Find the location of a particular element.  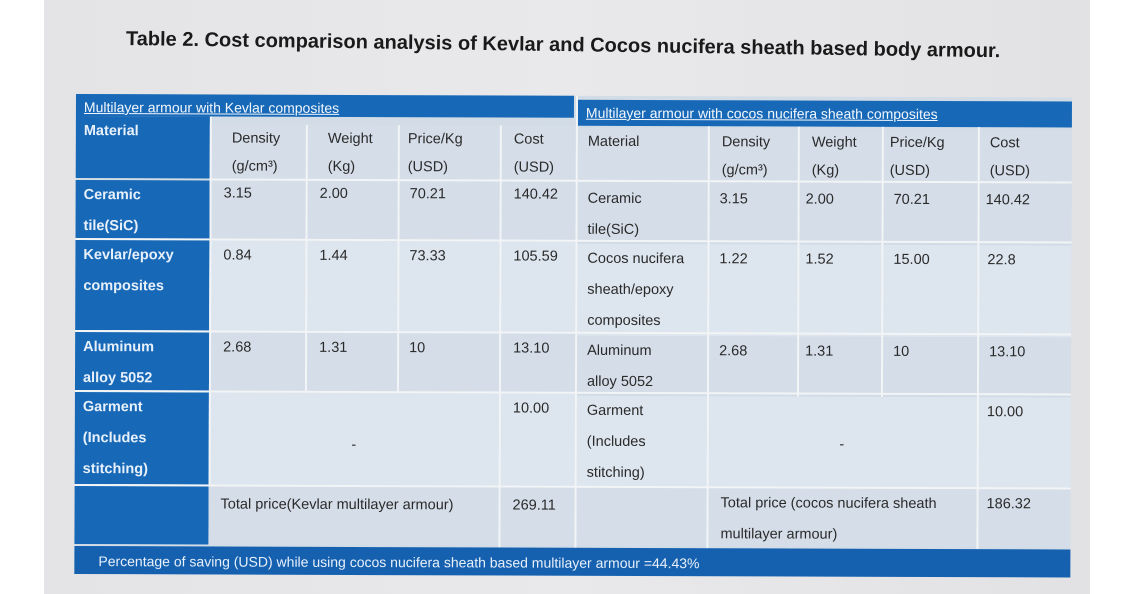

material-line1: Cocos nucifera is located at coordinates (636, 259).